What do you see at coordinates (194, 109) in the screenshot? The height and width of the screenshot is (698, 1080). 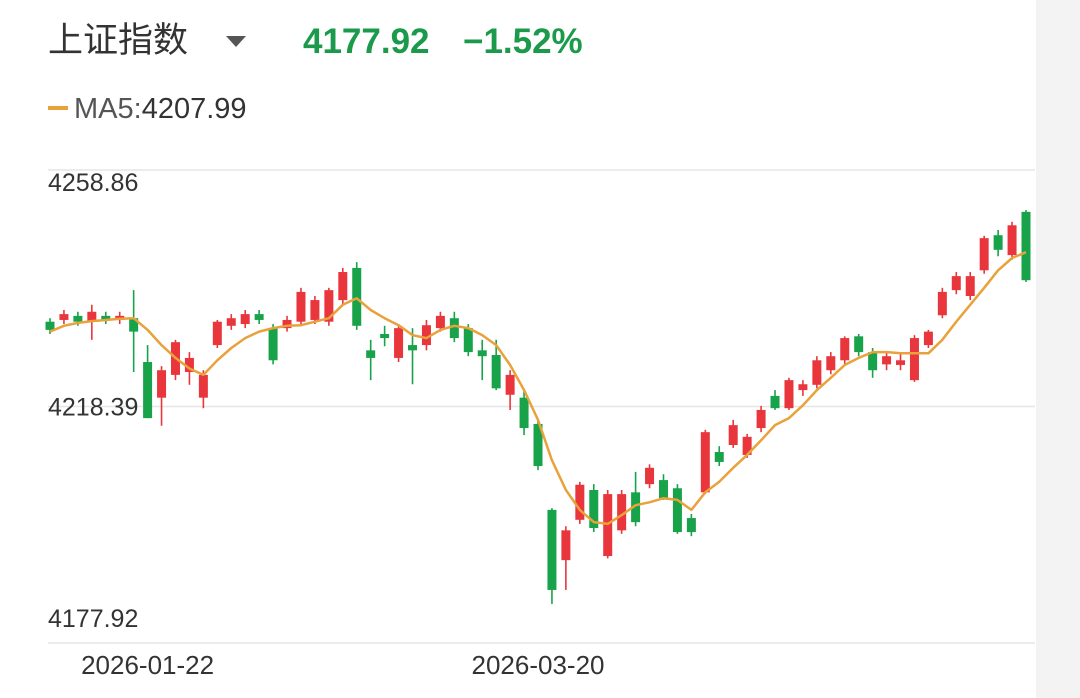 I see `legend-value: 4207.99` at bounding box center [194, 109].